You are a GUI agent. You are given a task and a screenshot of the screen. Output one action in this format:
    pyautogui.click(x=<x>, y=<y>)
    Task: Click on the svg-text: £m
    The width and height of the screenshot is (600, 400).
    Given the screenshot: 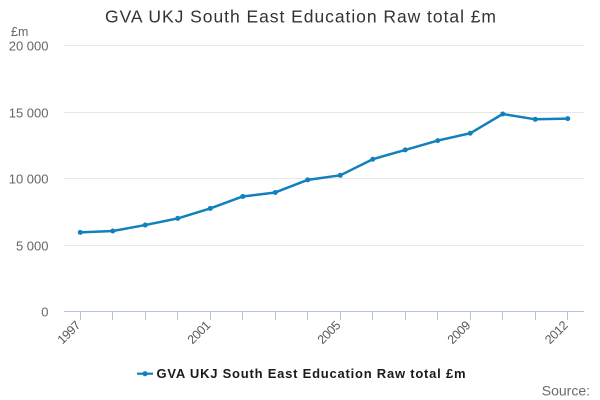 What is the action you would take?
    pyautogui.click(x=19, y=32)
    